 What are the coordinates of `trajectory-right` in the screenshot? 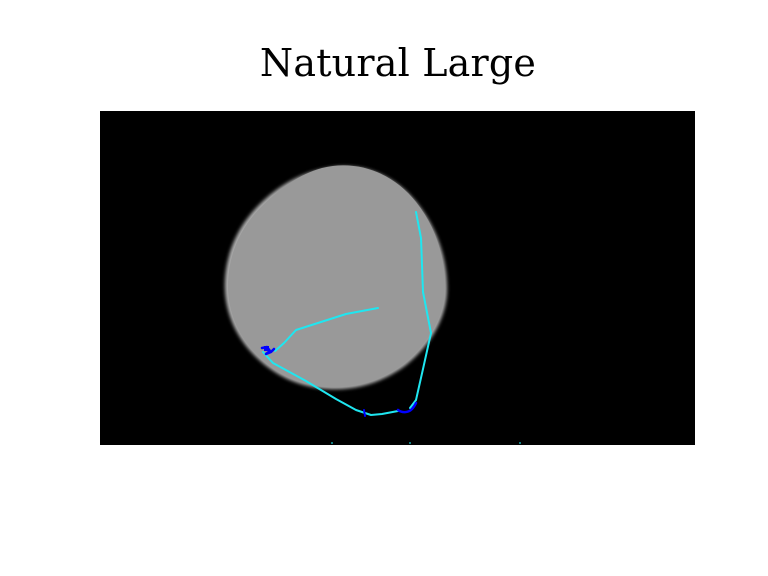 It's located at (420, 310).